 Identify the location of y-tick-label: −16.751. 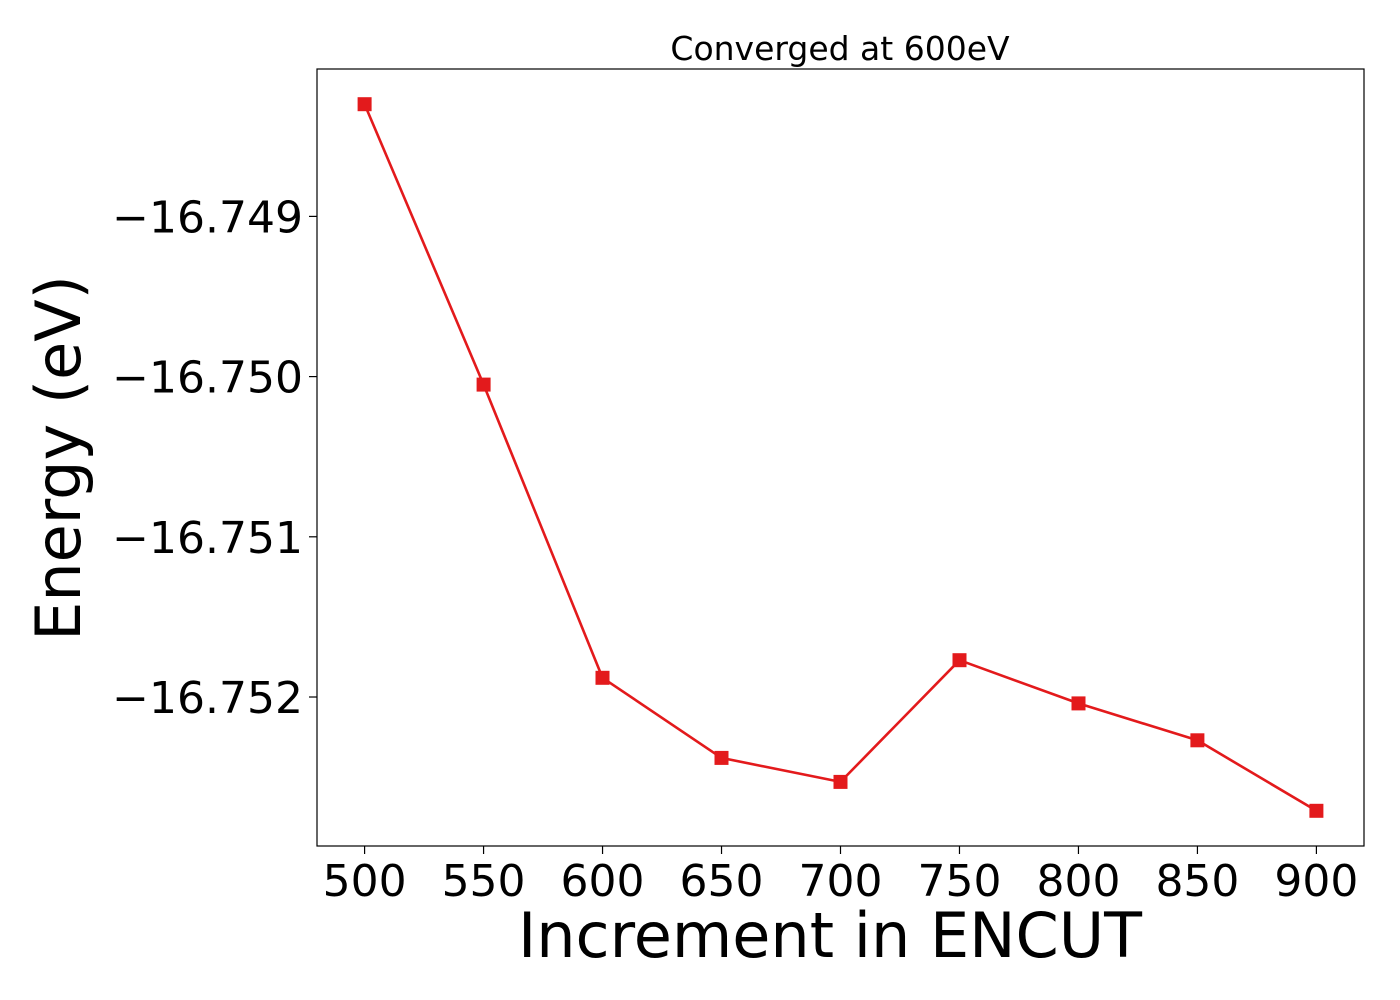
(207, 538).